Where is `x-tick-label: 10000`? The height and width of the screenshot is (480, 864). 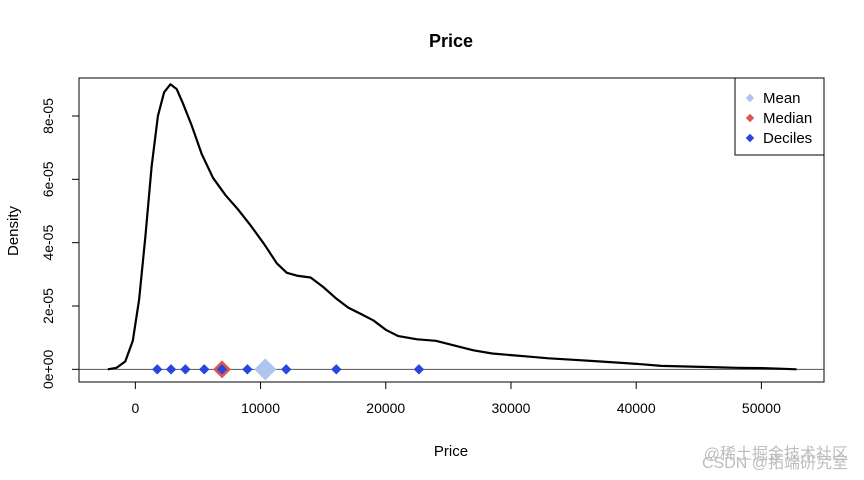 x-tick-label: 10000 is located at coordinates (260, 408).